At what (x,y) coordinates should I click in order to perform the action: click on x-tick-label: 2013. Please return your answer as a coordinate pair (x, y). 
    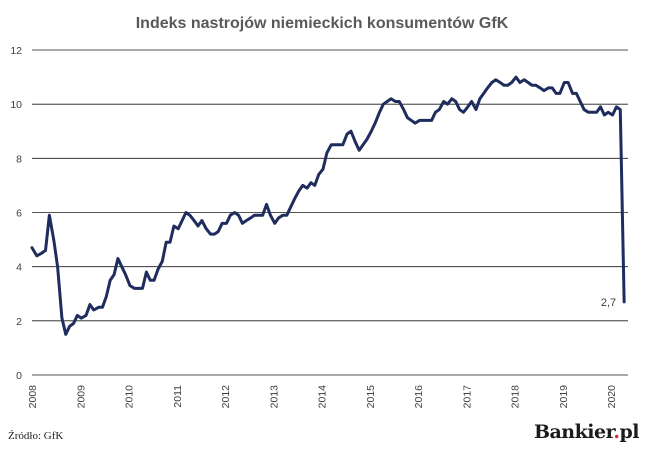
    Looking at the image, I should click on (274, 397).